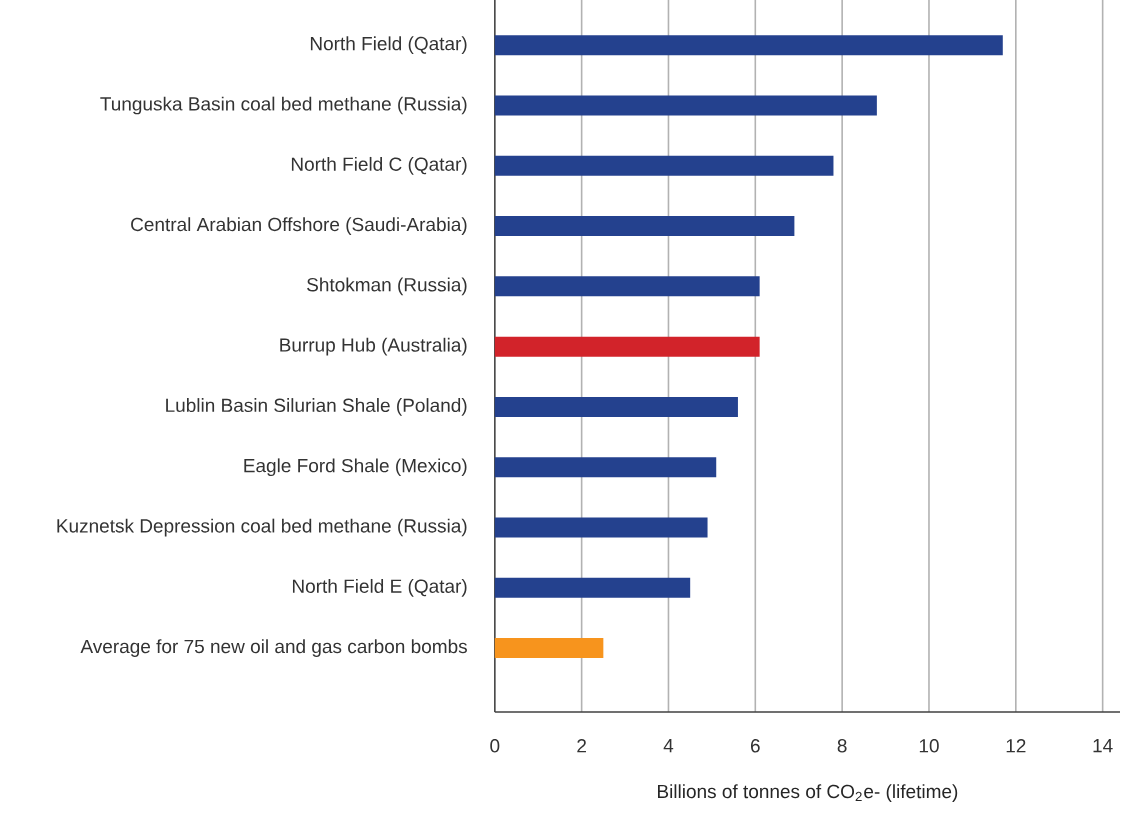 This screenshot has width=1128, height=813. Describe the element at coordinates (808, 793) in the screenshot. I see `x-axis-title: Billions of tonnes of CO$_{2}$e- (lifetime)` at that location.